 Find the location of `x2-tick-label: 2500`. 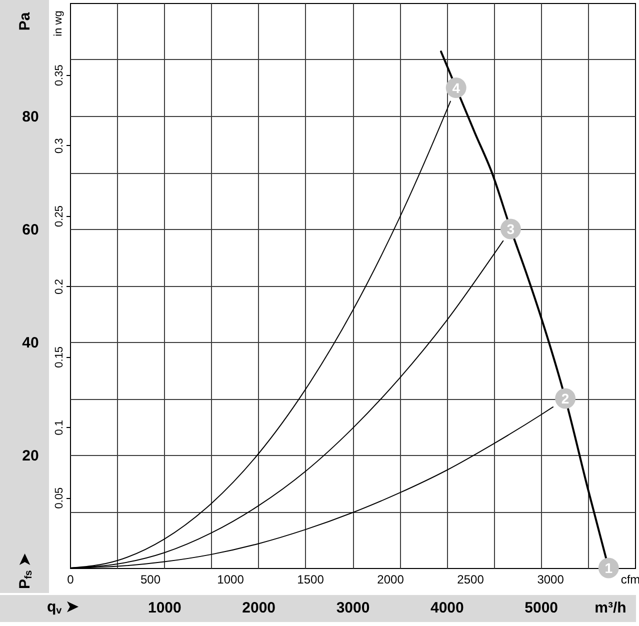

x2-tick-label: 2500 is located at coordinates (470, 579).